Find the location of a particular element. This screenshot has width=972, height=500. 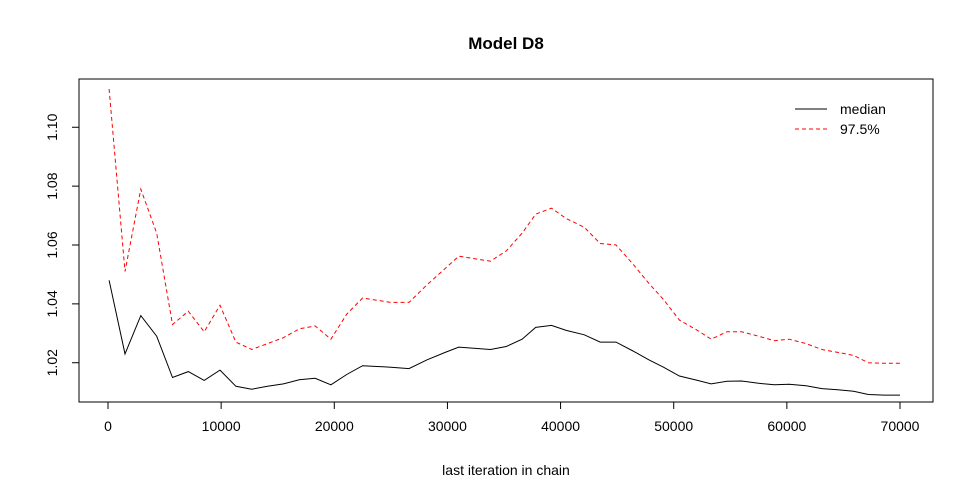

x-tick-label: 70000 is located at coordinates (900, 426).